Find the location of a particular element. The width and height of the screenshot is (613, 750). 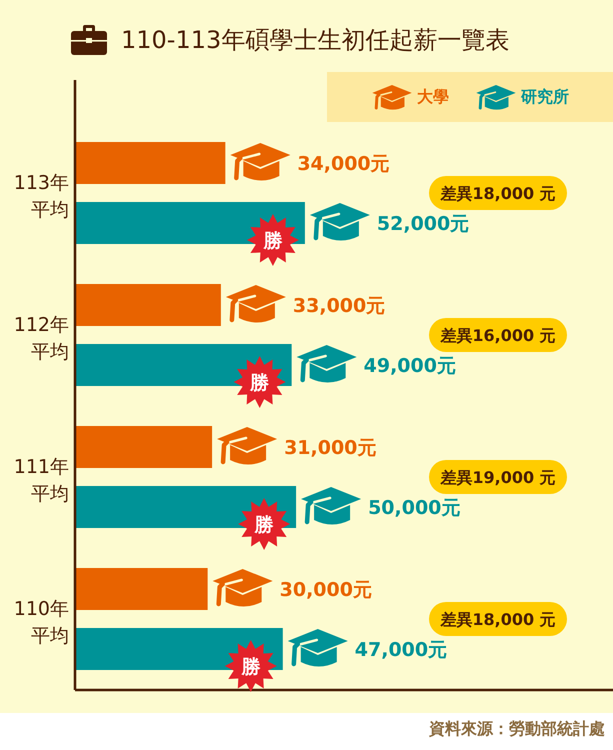

data-label: 50,000元 is located at coordinates (414, 508).